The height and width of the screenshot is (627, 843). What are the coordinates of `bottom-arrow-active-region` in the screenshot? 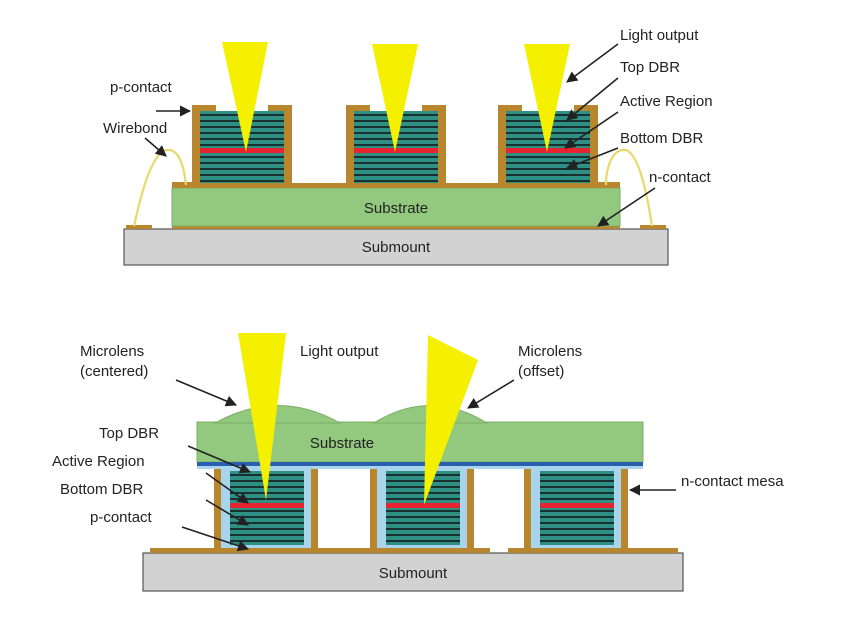 It's located at (227, 488).